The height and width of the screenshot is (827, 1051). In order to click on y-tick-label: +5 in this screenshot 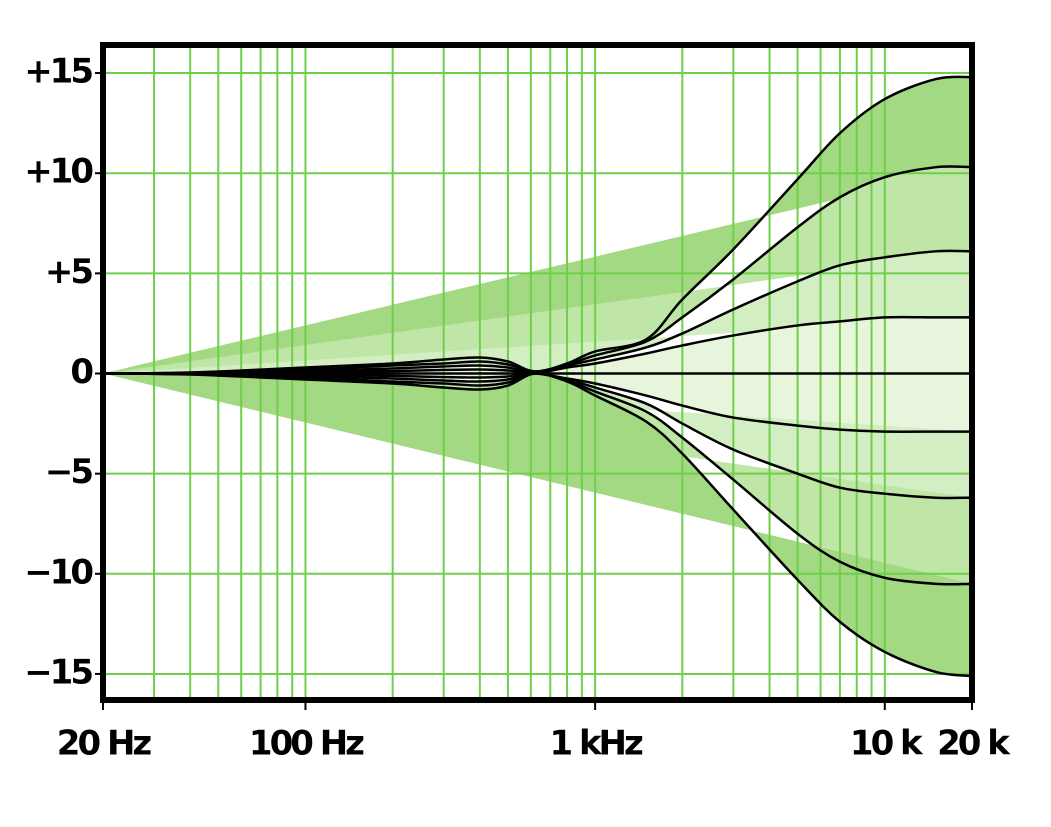, I will do `click(68, 272)`.